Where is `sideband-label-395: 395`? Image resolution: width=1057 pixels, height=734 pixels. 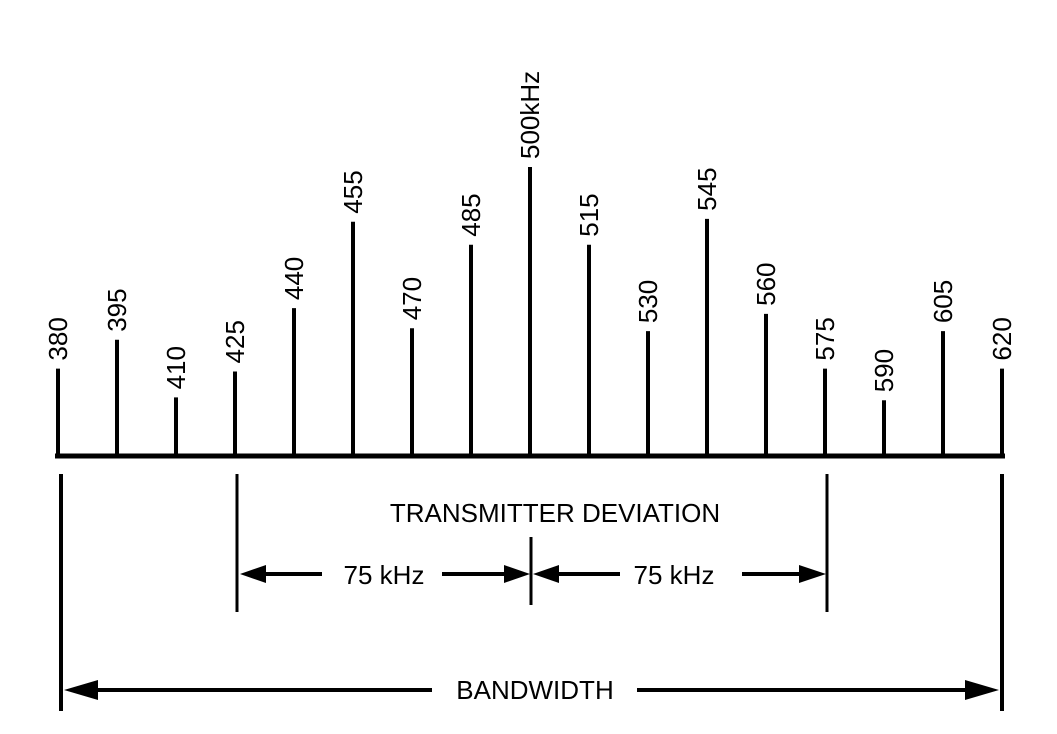 sideband-label-395: 395 is located at coordinates (117, 309).